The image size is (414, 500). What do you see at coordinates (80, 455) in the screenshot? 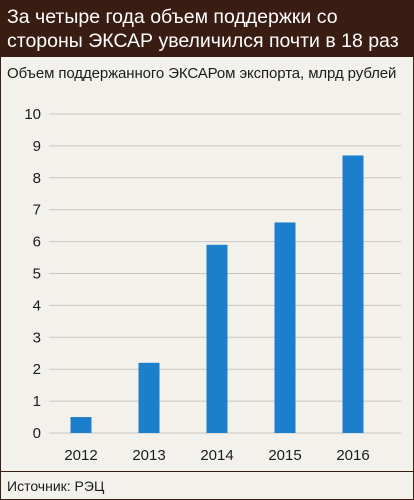
I see `x-tick-label: 2012` at bounding box center [80, 455].